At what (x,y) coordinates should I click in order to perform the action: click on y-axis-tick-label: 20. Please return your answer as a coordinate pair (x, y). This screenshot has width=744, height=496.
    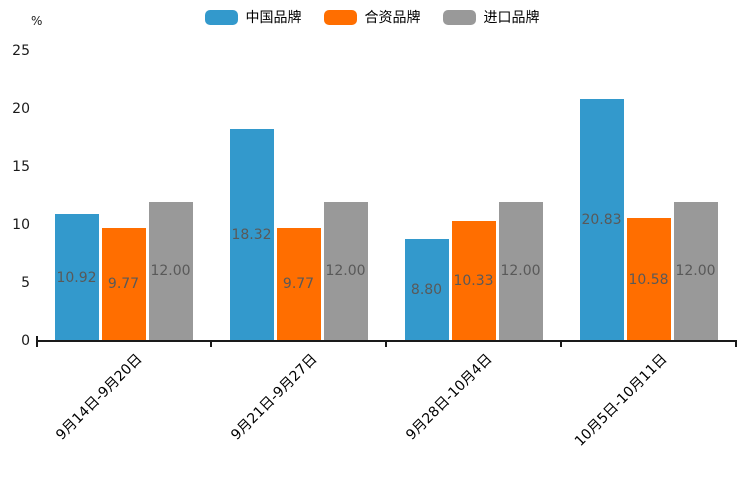
    Looking at the image, I should click on (21, 109).